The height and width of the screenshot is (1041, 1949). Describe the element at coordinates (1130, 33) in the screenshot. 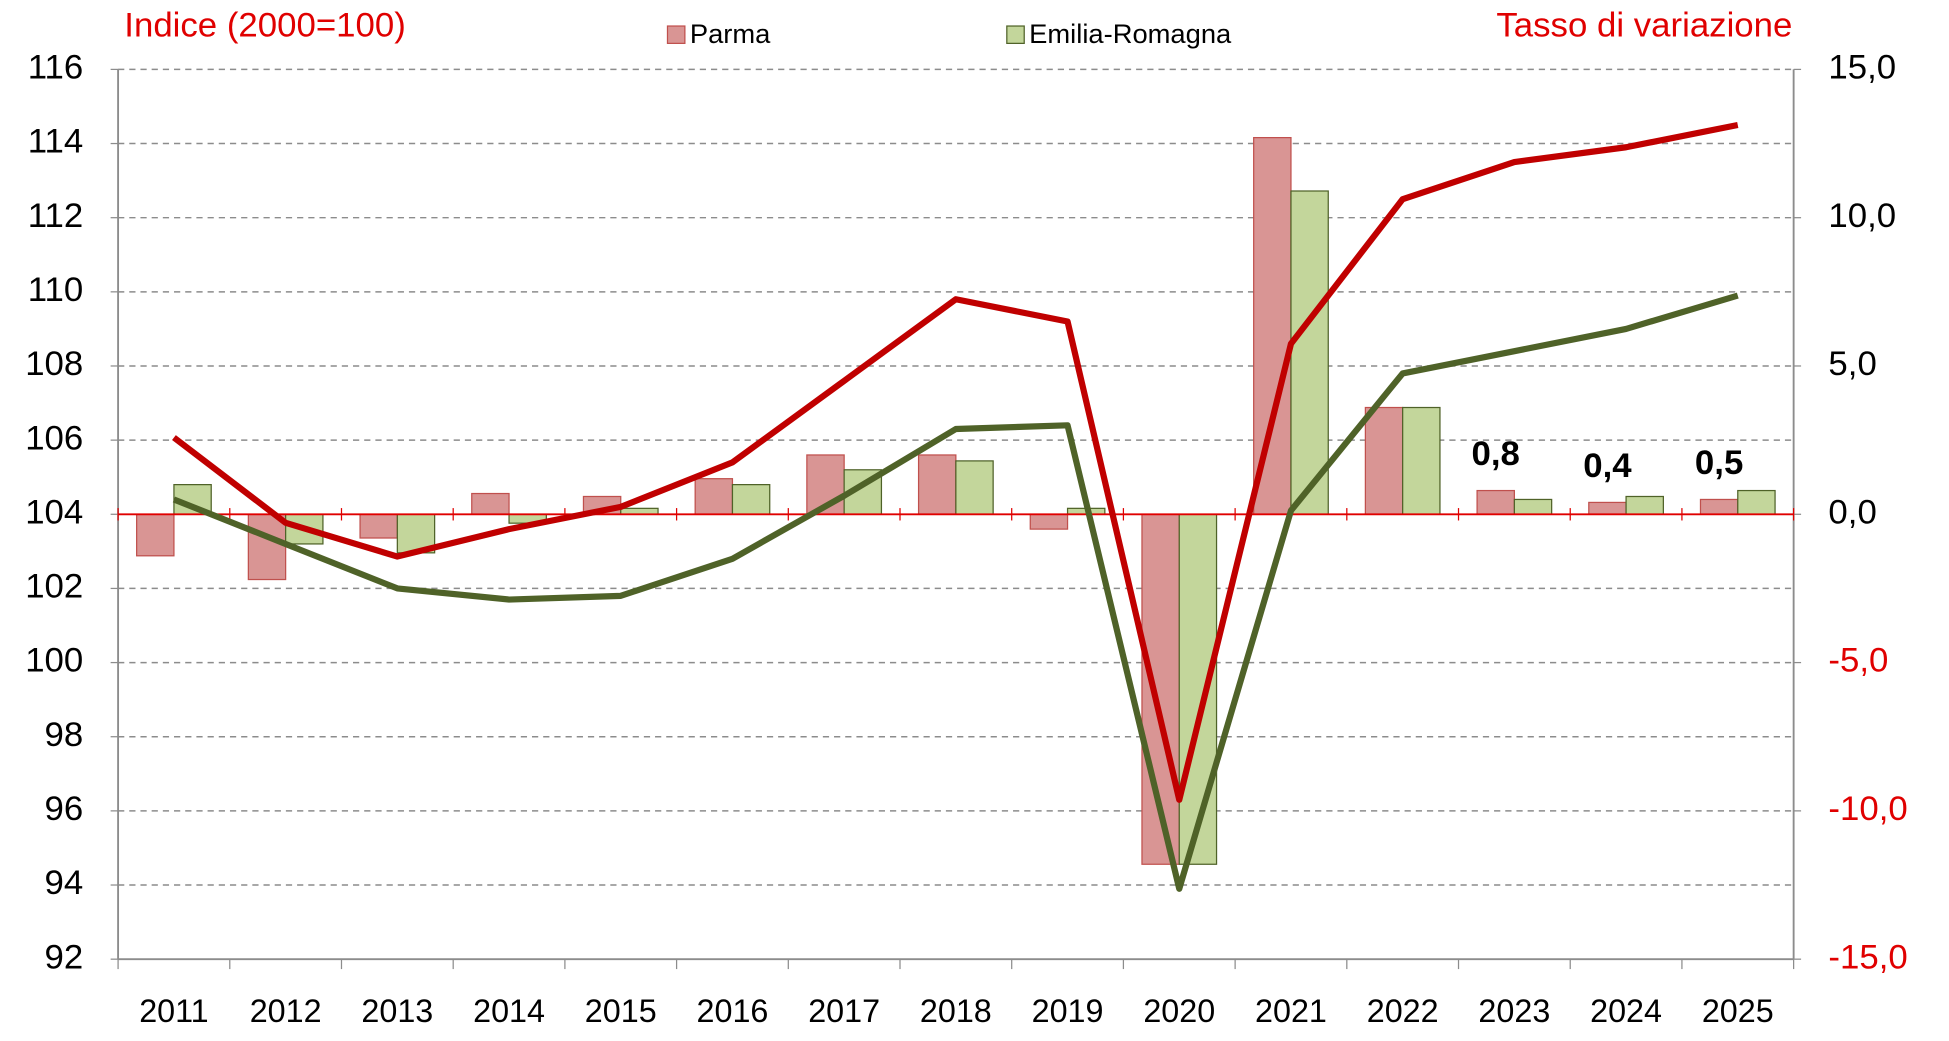

I see `legend-label: Emilia-Romagna` at that location.